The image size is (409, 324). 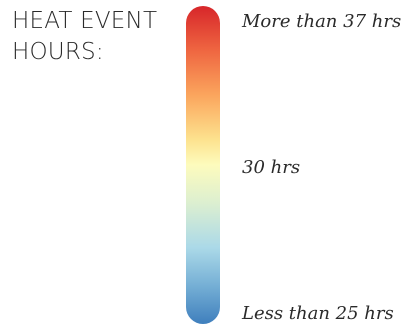 I want to click on ramp-label-mid: 30 hrs, so click(x=271, y=167).